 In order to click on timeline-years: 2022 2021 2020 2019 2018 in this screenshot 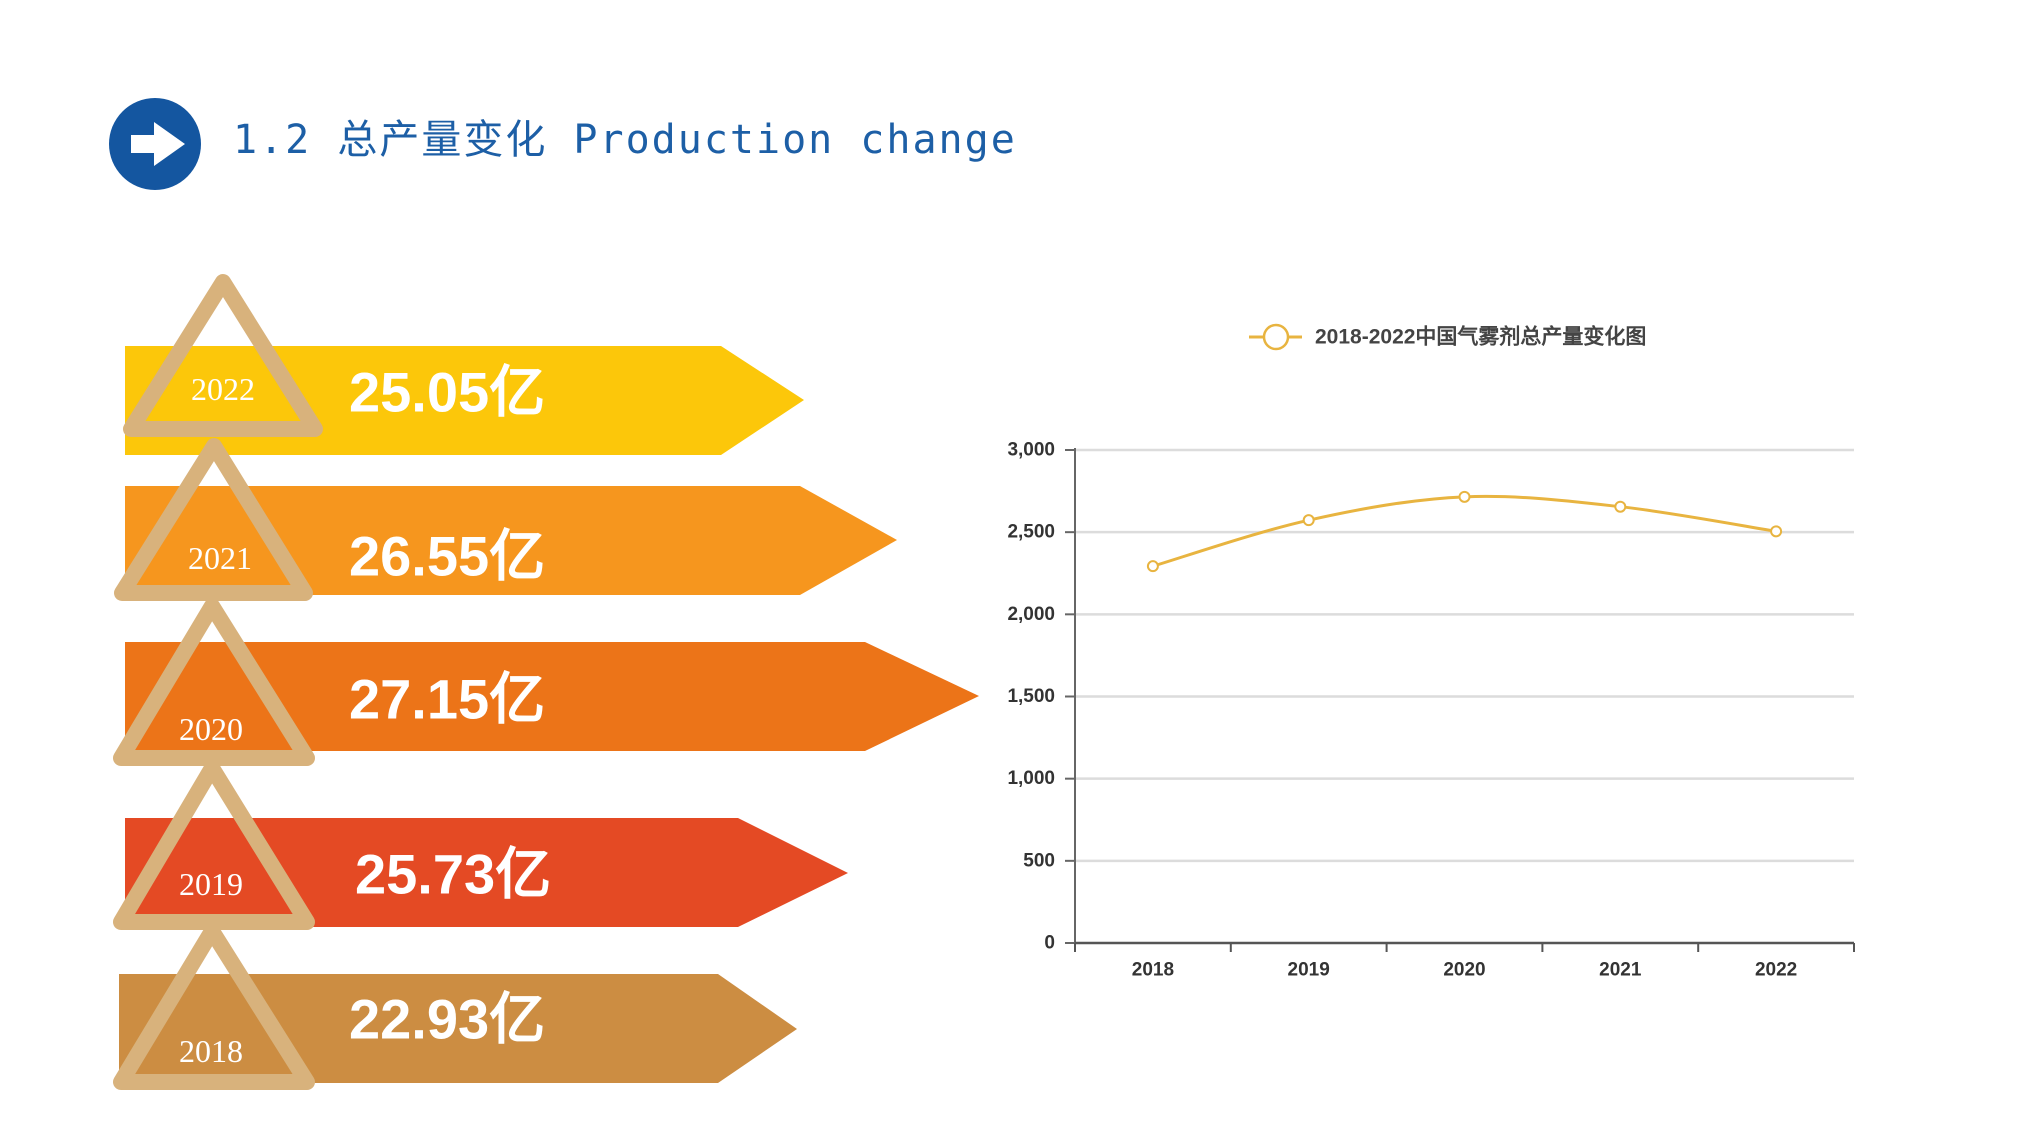, I will do `click(217, 720)`.